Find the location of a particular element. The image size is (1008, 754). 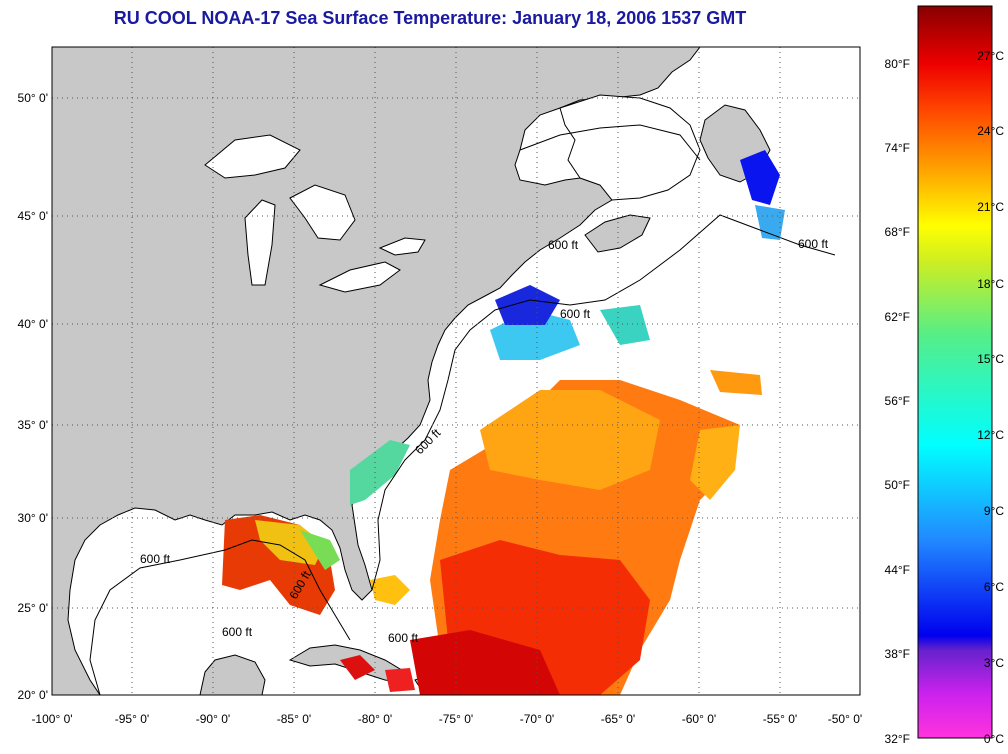

colorbar-label-f: 74°F is located at coordinates (897, 148).